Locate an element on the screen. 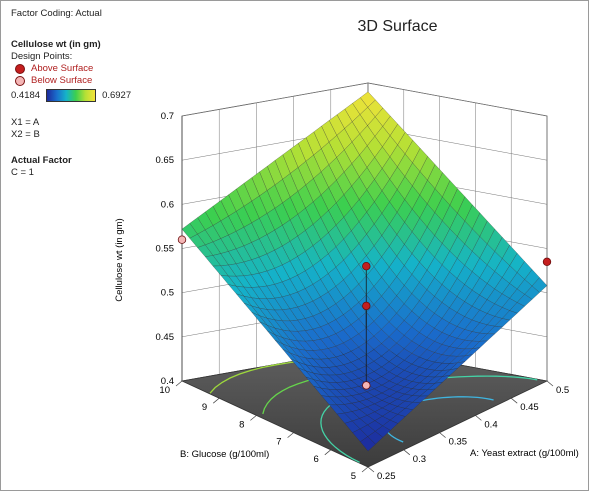 The height and width of the screenshot is (491, 589). surface-cell is located at coordinates (368, 444).